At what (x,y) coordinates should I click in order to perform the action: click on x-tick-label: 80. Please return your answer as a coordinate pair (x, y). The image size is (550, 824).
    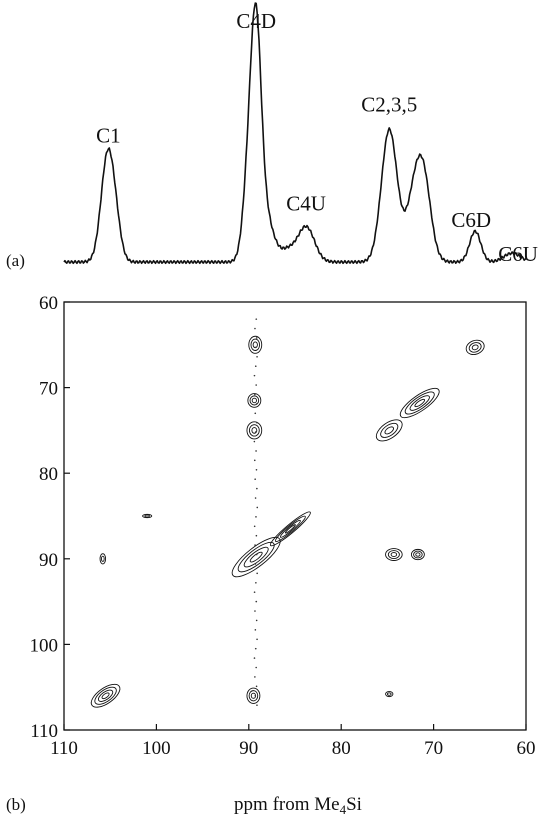
    Looking at the image, I should click on (341, 748).